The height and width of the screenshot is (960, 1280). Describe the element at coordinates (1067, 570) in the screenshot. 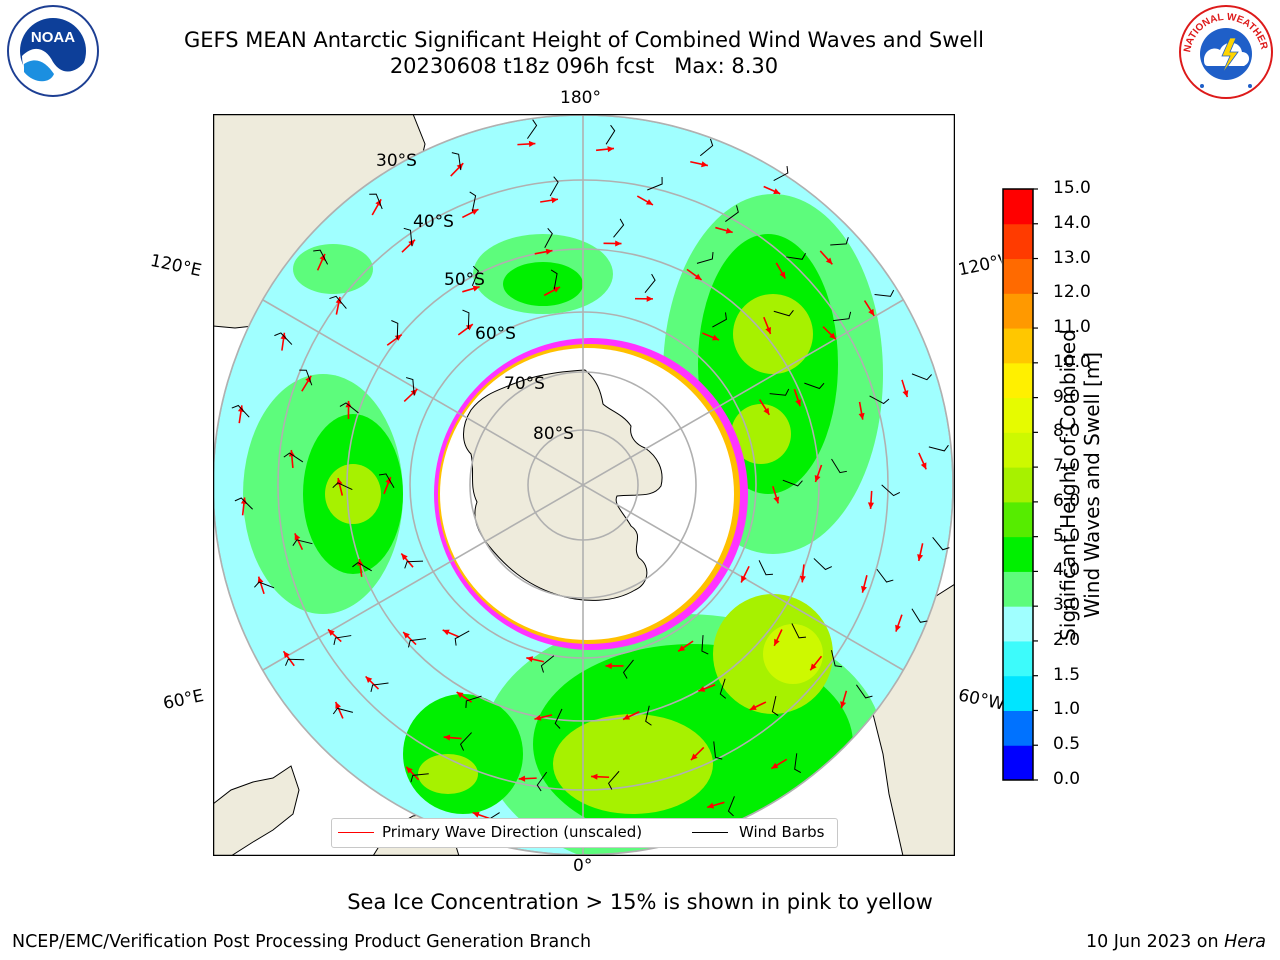

I see `colorbar-tick-label: 4.0` at that location.